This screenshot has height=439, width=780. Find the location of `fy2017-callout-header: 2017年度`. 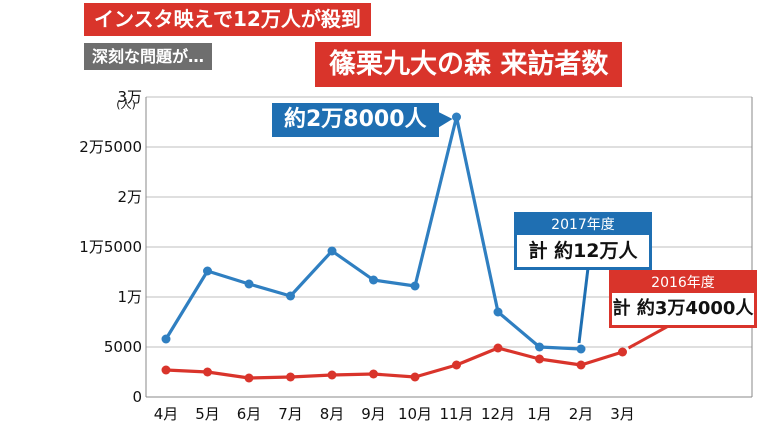

fy2017-callout-header: 2017年度 is located at coordinates (583, 225).